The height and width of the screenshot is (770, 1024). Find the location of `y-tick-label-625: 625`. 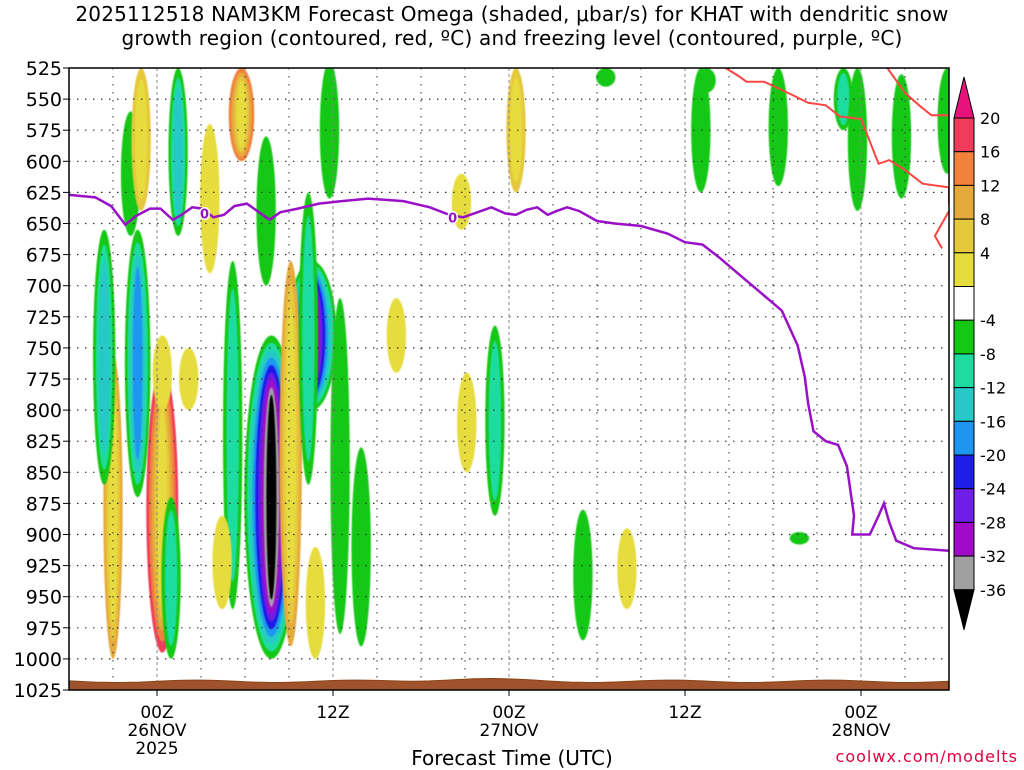

y-tick-label-625: 625 is located at coordinates (44, 193).